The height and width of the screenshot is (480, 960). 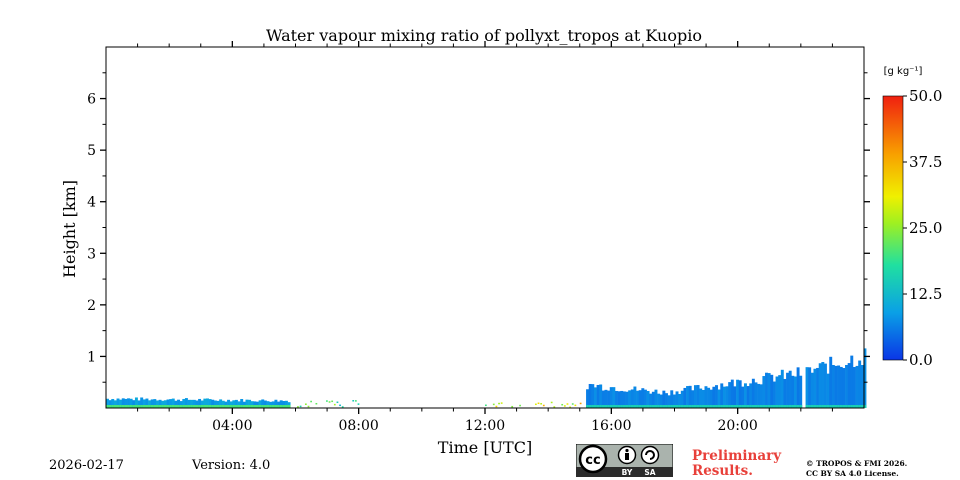 I want to click on colorbar-tick-label: 12.5, so click(x=925, y=294).